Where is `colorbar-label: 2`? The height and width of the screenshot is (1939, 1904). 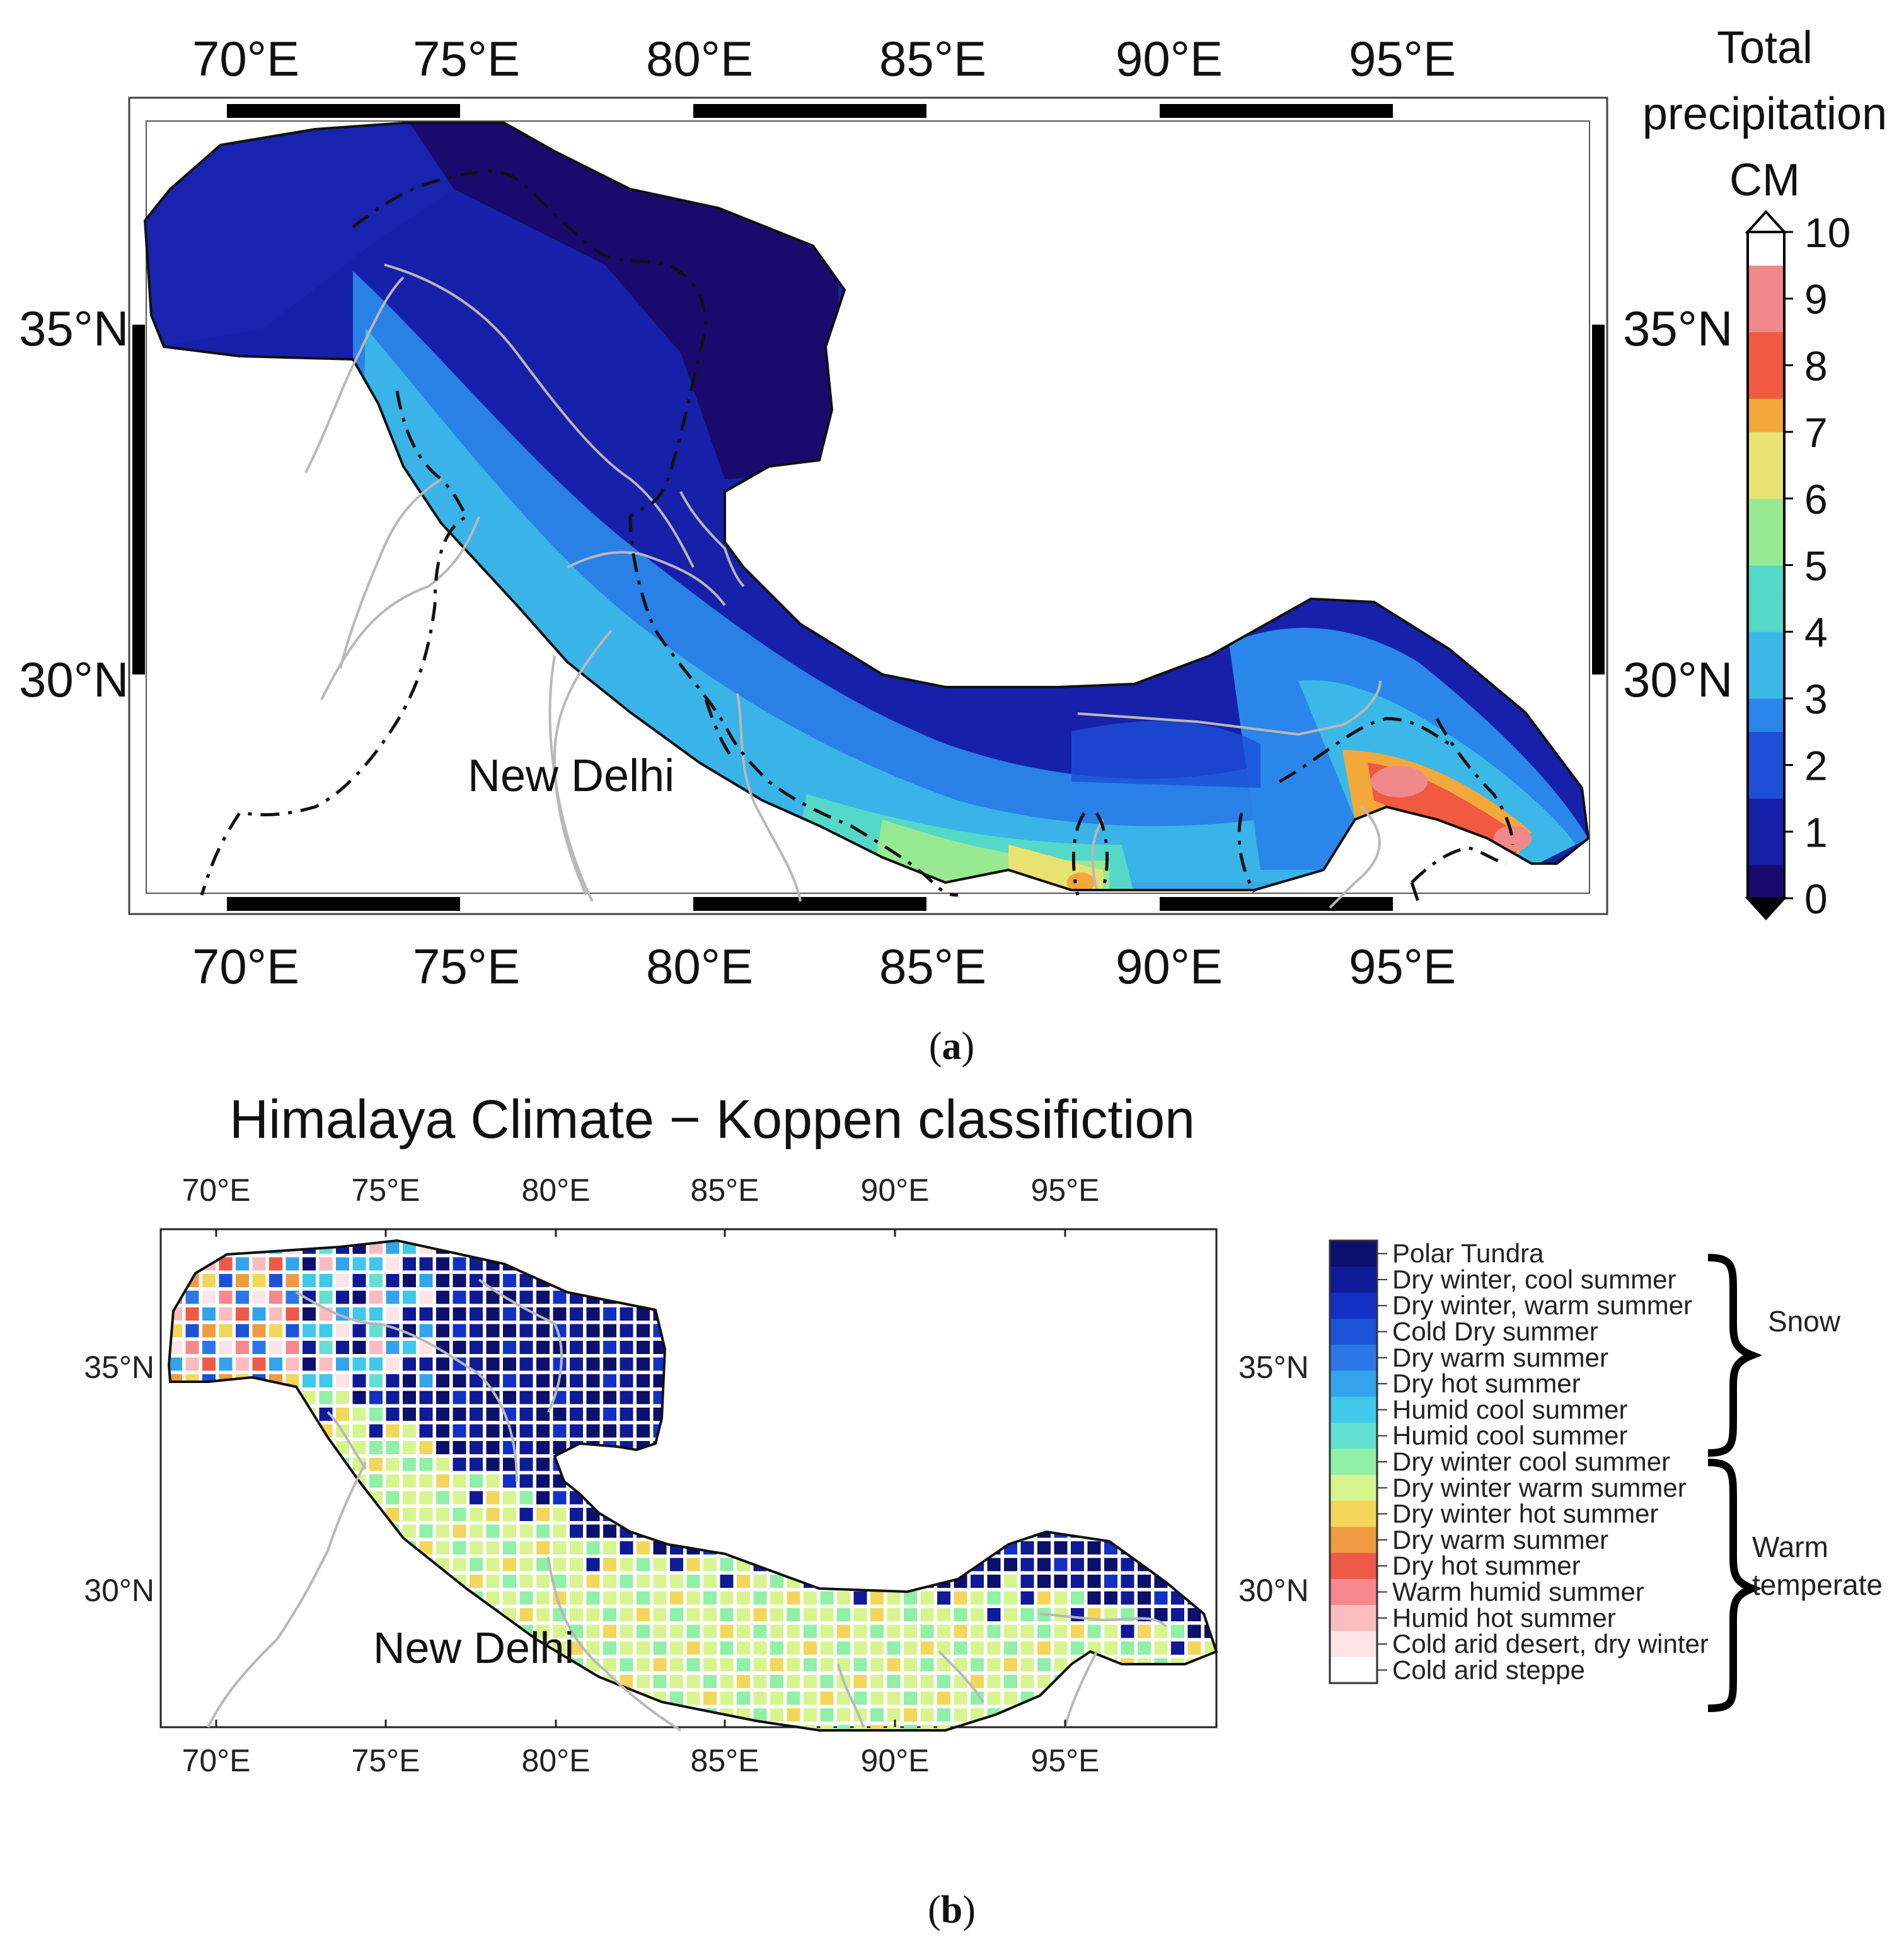
colorbar-label: 2 is located at coordinates (1816, 766).